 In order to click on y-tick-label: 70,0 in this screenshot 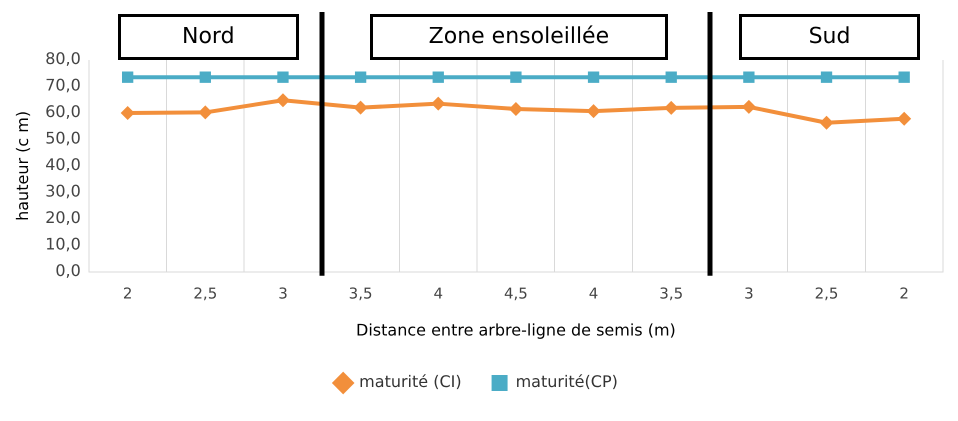, I will do `click(63, 85)`.